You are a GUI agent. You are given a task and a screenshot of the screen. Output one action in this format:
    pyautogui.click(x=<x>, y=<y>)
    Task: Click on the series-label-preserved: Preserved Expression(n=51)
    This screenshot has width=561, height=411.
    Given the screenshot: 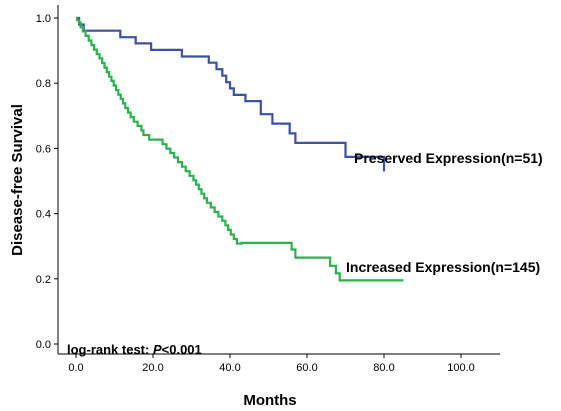 What is the action you would take?
    pyautogui.click(x=448, y=158)
    